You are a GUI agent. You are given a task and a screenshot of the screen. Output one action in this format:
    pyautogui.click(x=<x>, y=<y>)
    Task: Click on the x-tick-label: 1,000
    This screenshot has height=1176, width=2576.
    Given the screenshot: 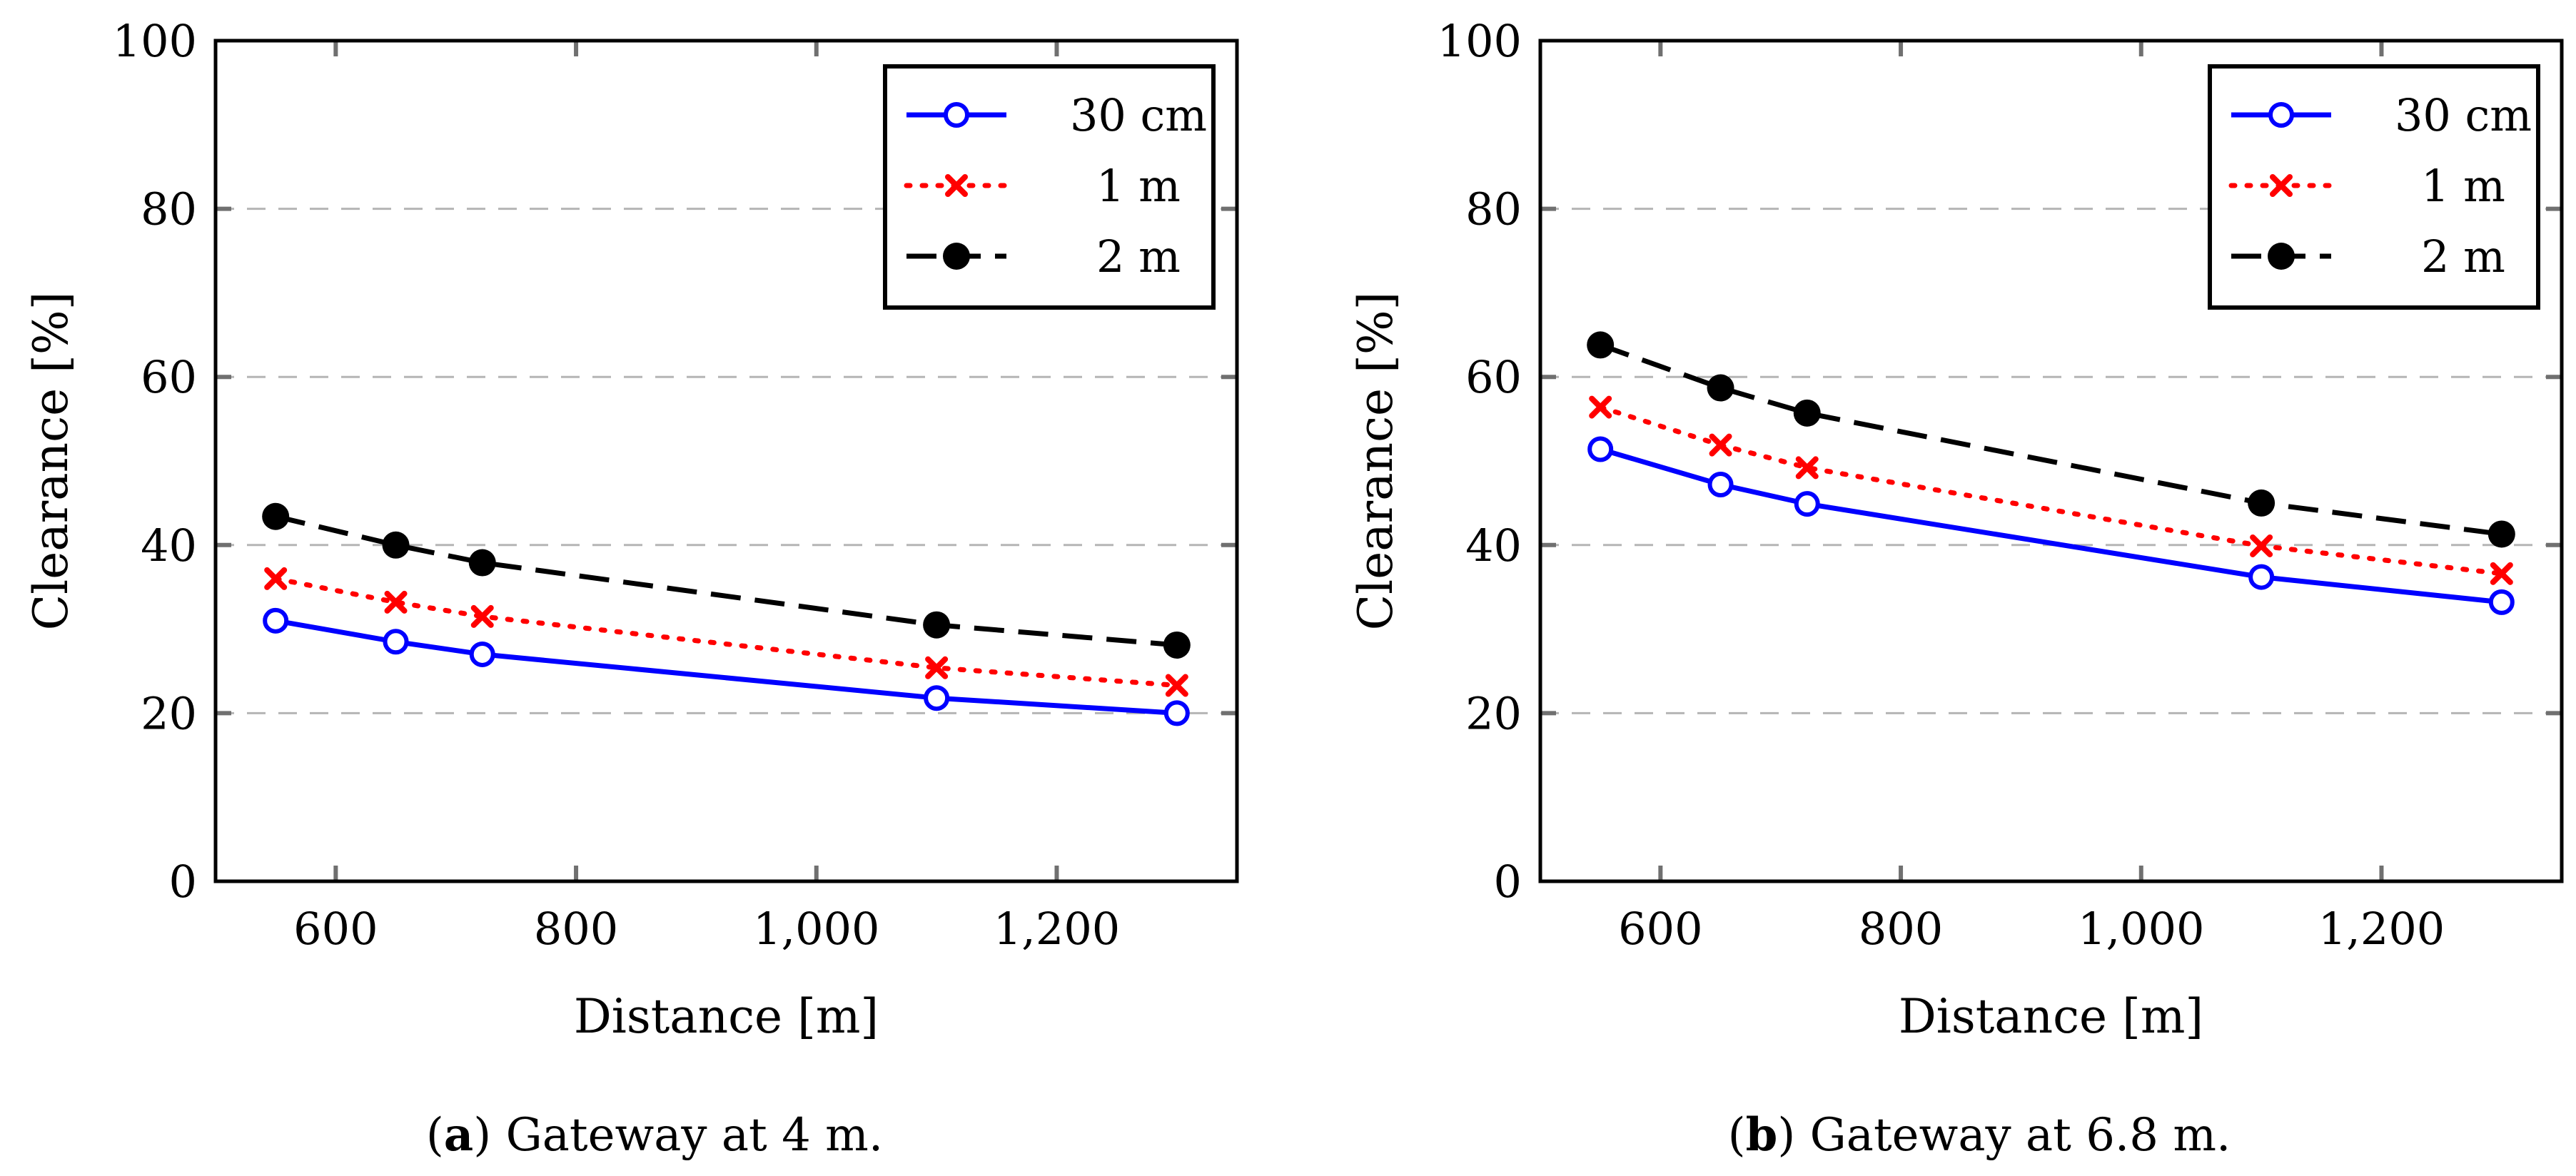 What is the action you would take?
    pyautogui.click(x=816, y=929)
    